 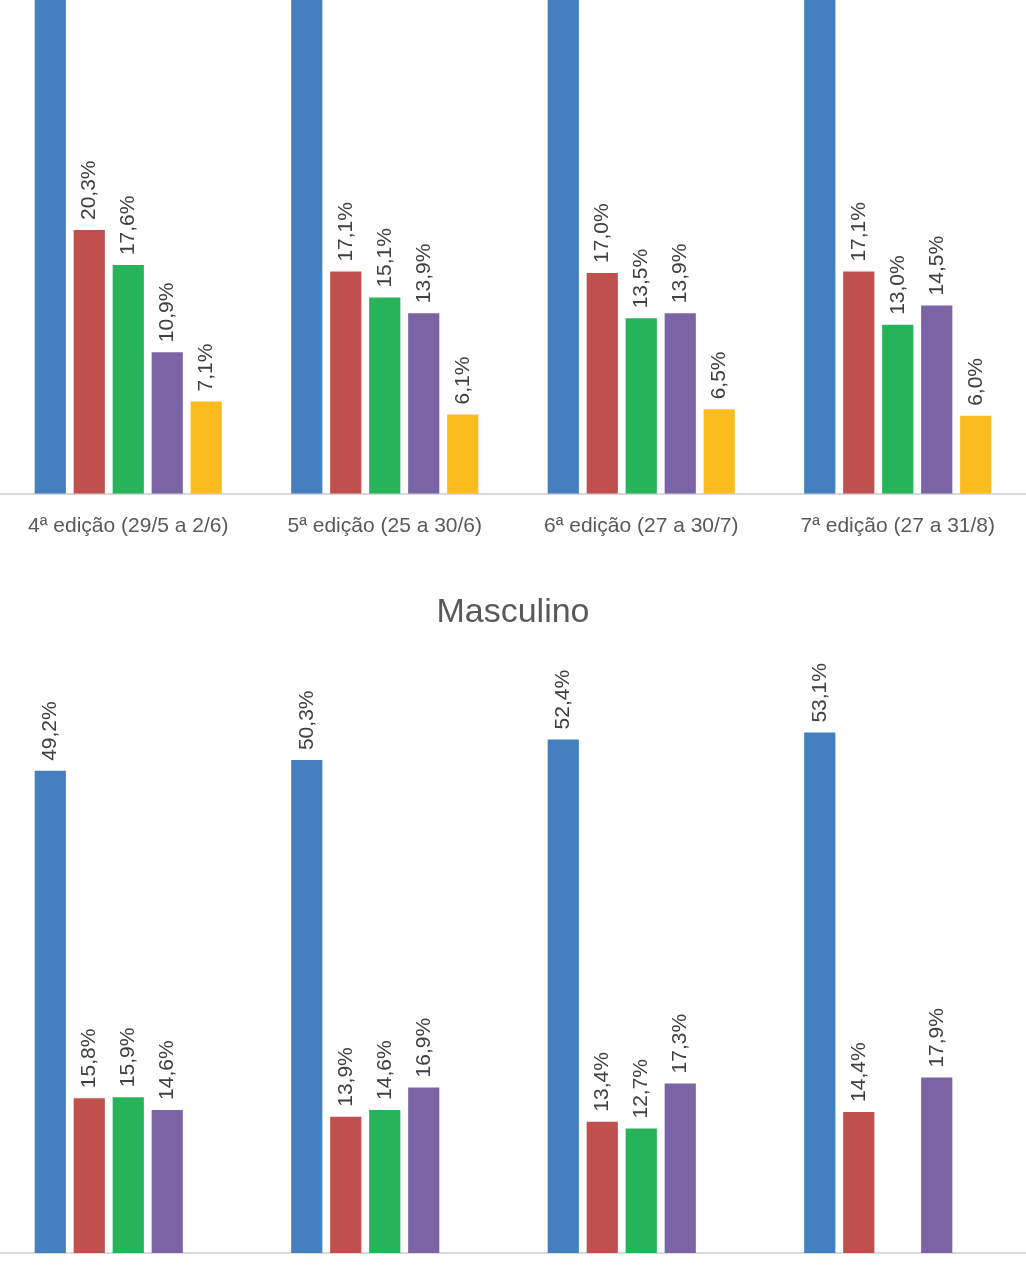 I want to click on data-label: 17,9%, so click(x=935, y=1038).